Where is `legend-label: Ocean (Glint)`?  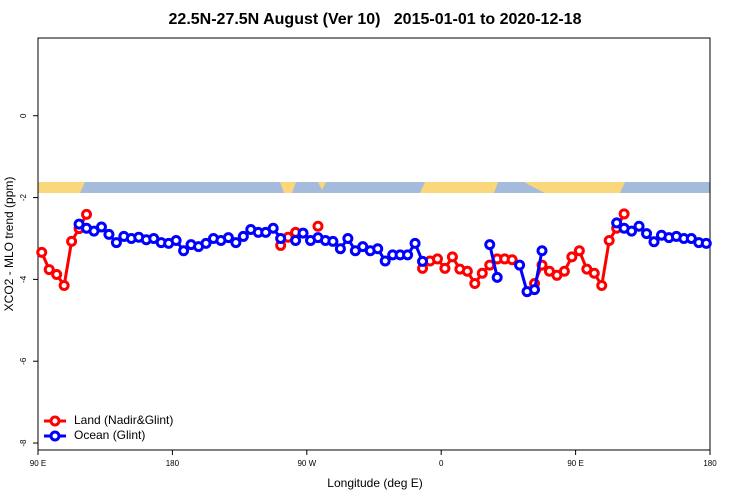 legend-label: Ocean (Glint) is located at coordinates (109, 435).